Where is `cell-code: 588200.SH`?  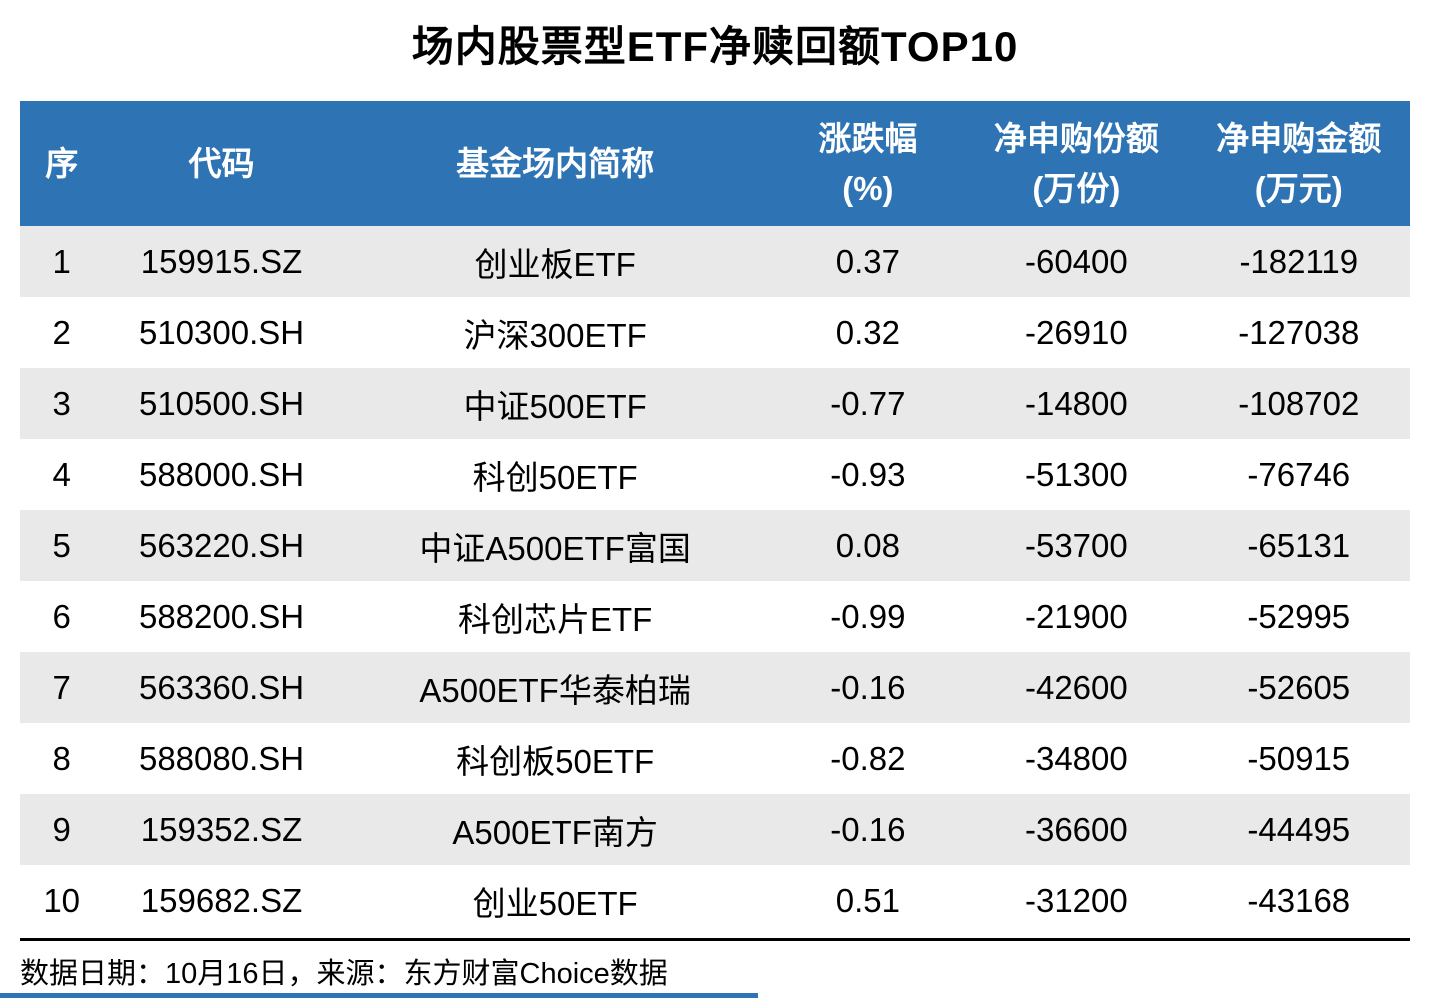
cell-code: 588200.SH is located at coordinates (221, 616).